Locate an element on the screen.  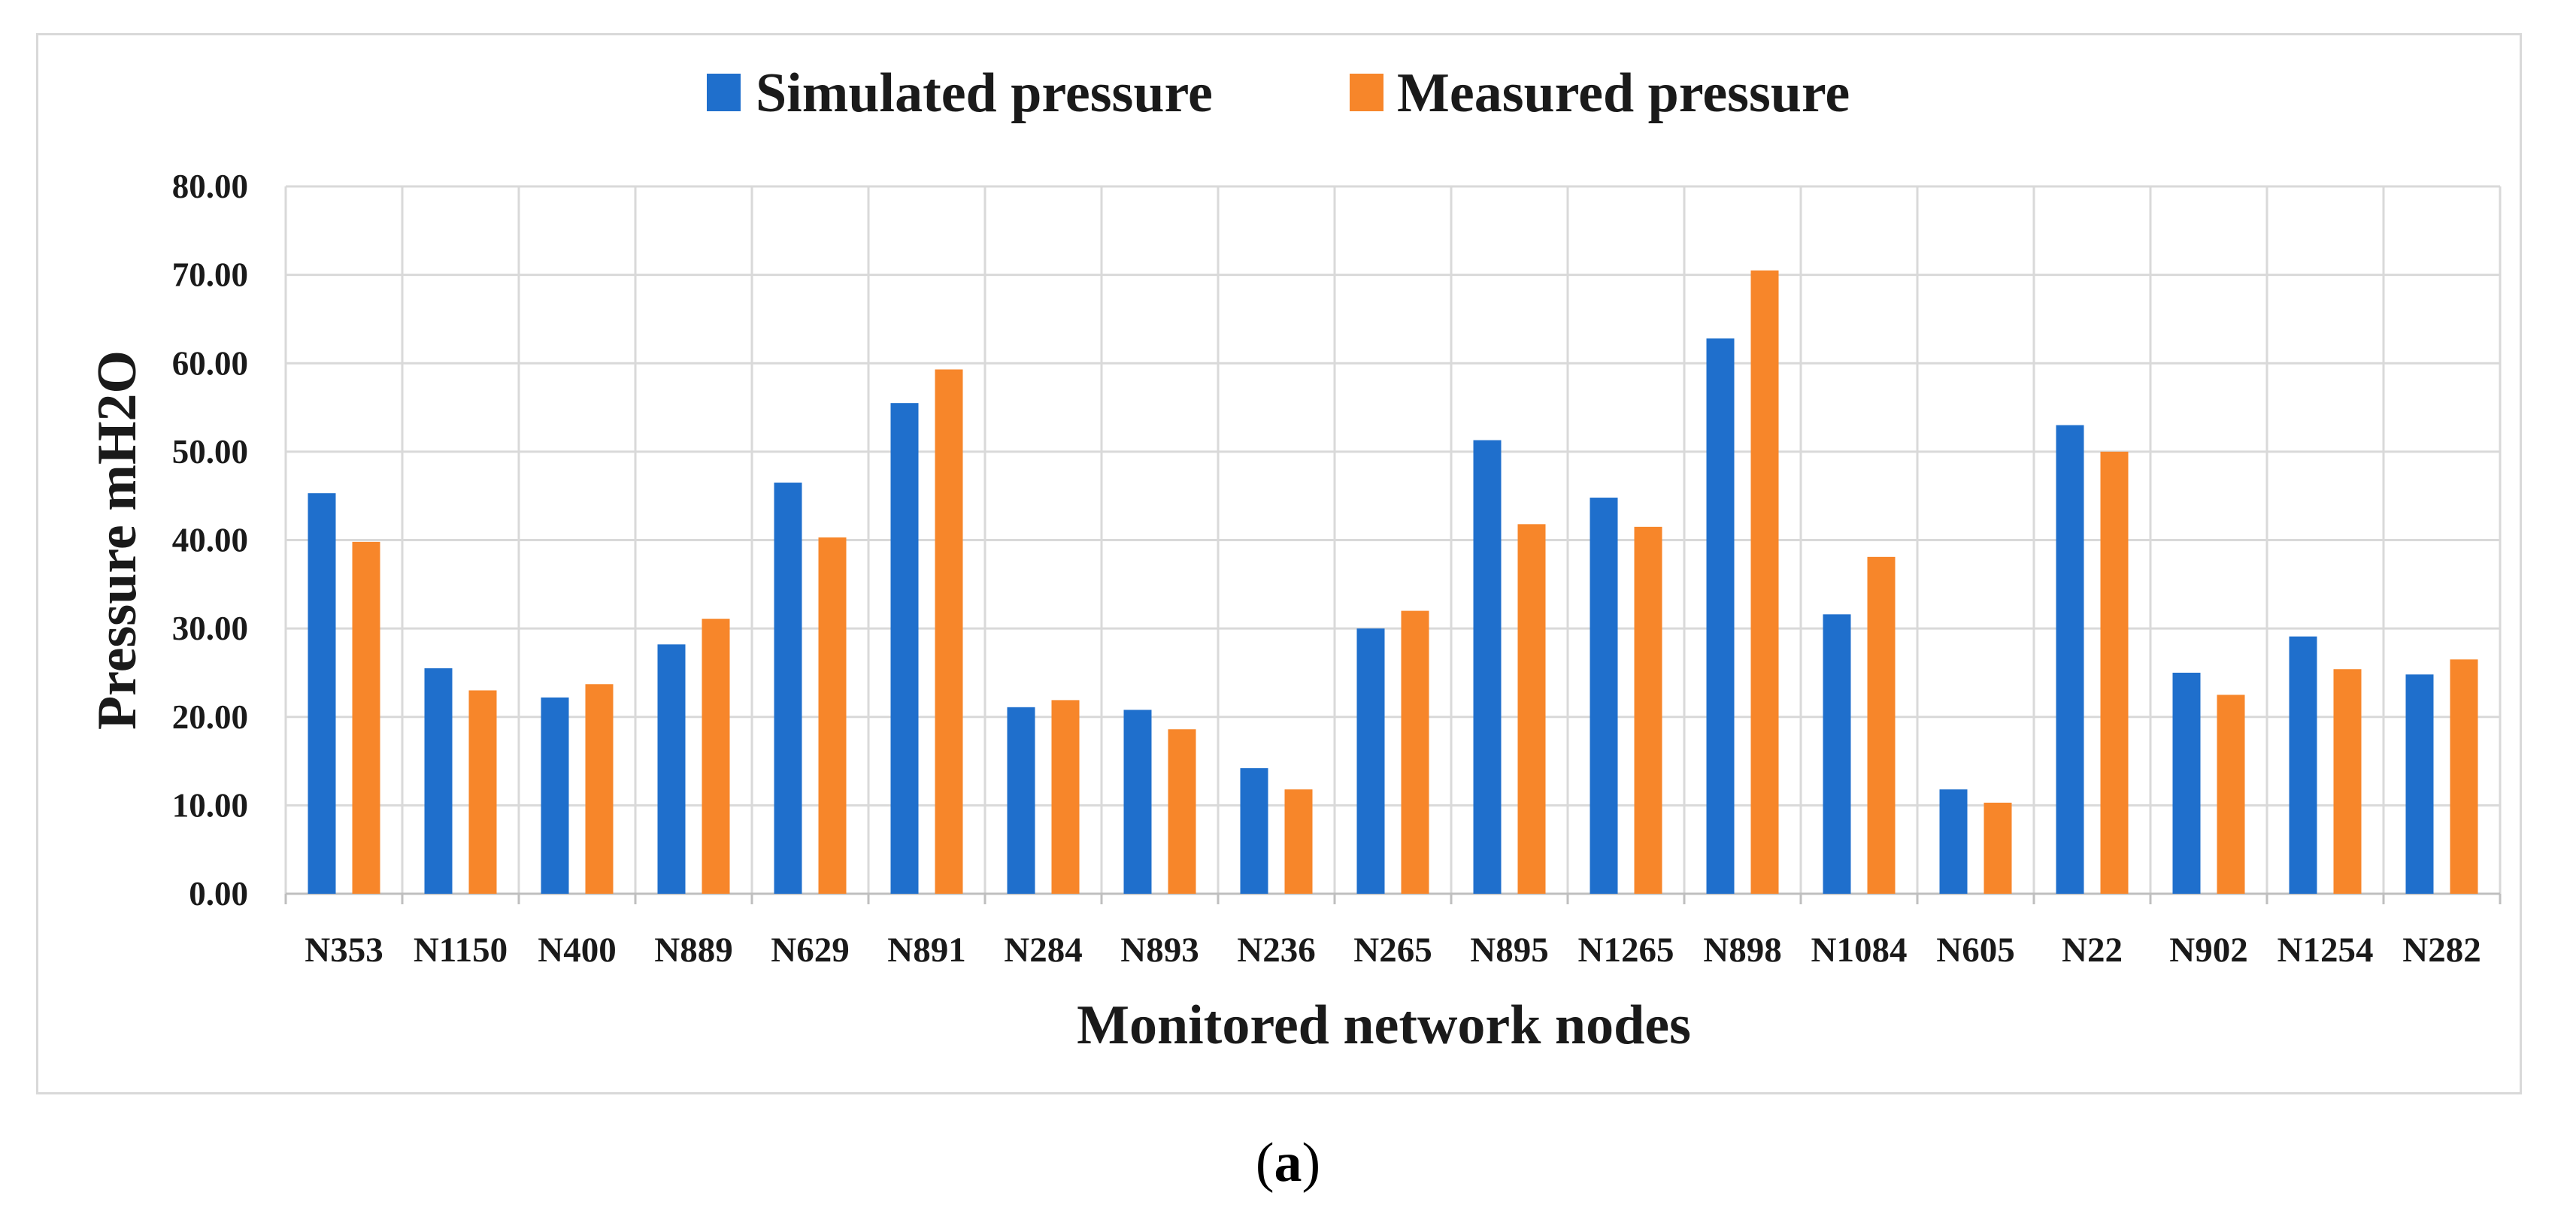
bar-measured-n265 is located at coordinates (1415, 752).